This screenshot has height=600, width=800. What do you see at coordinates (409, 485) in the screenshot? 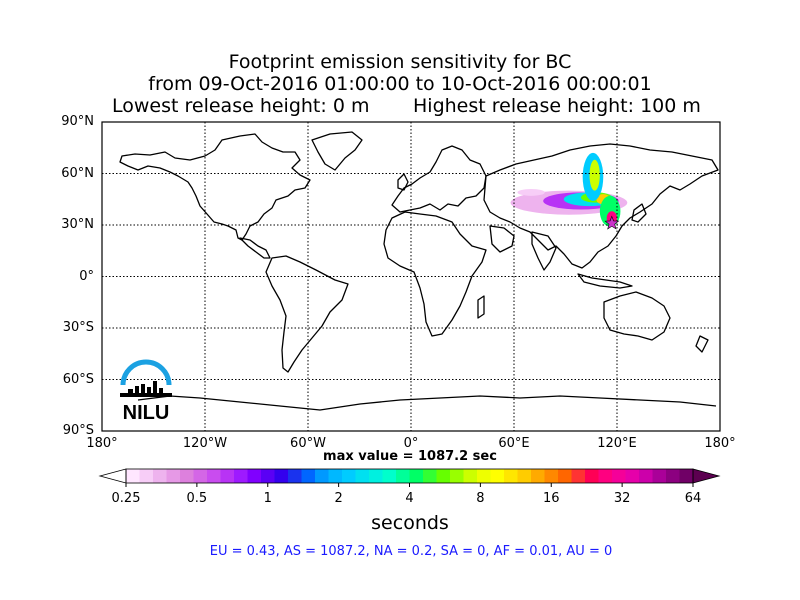
I see `colorbar-tick-marks` at bounding box center [409, 485].